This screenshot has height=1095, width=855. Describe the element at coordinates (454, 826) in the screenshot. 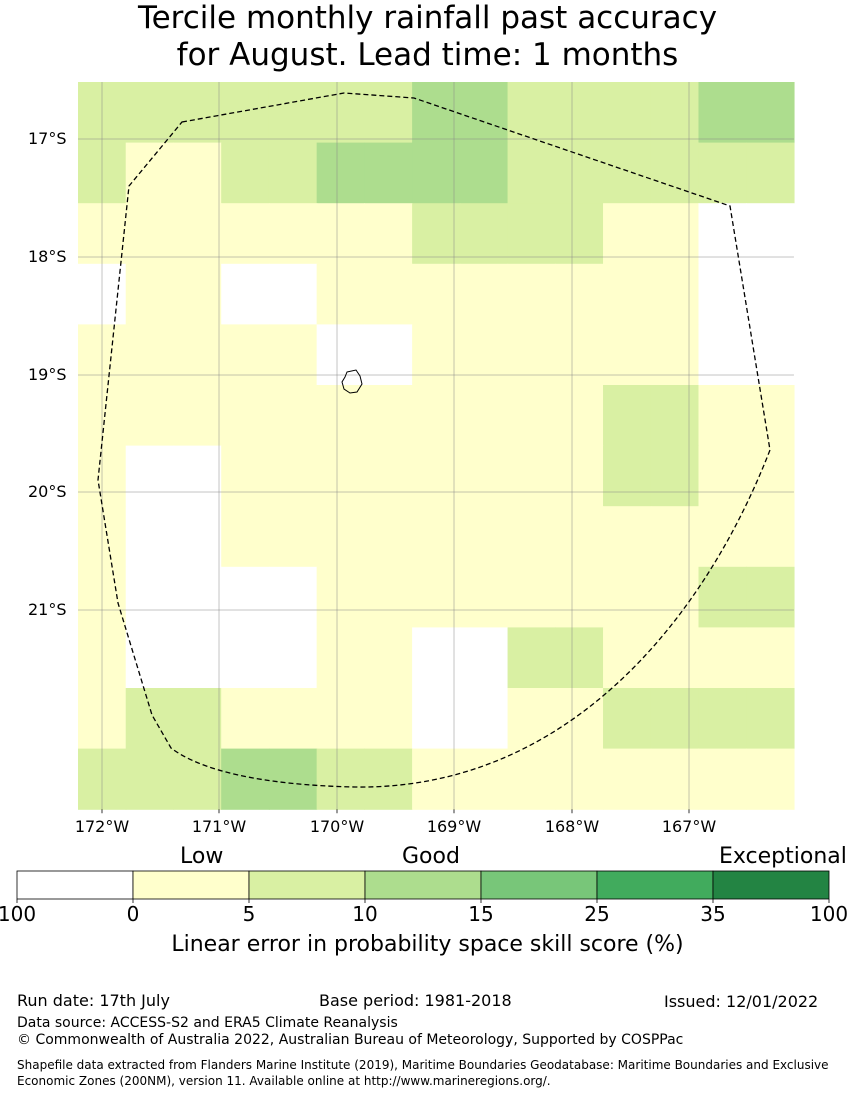

I see `lon-label-169w: 169°W` at that location.